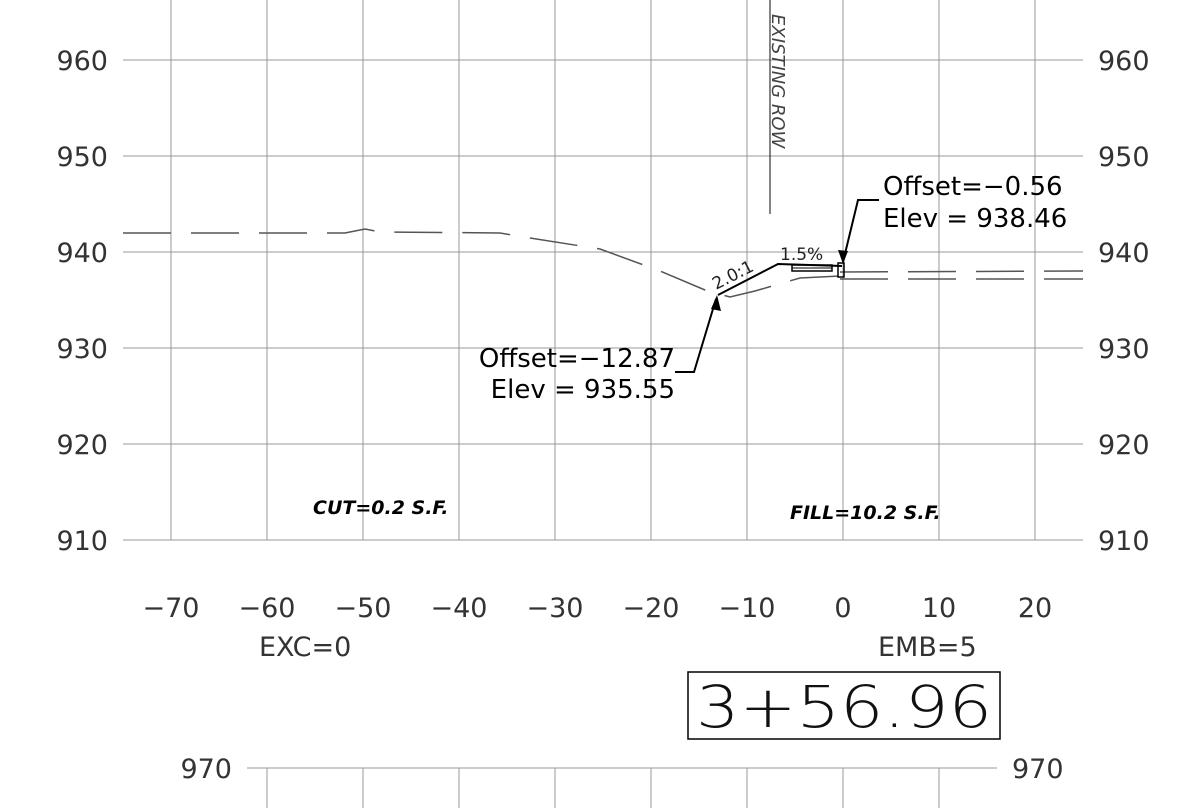 This screenshot has width=1177, height=808. What do you see at coordinates (1038, 769) in the screenshot?
I see `next-section-tick-right: 970` at bounding box center [1038, 769].